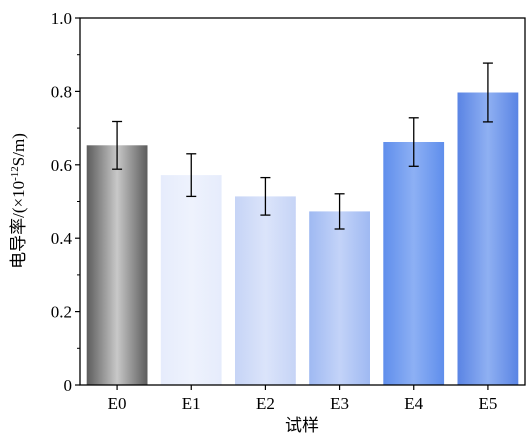 Image resolution: width=530 pixels, height=436 pixels. What do you see at coordinates (413, 403) in the screenshot?
I see `x-tick-label: E4` at bounding box center [413, 403].